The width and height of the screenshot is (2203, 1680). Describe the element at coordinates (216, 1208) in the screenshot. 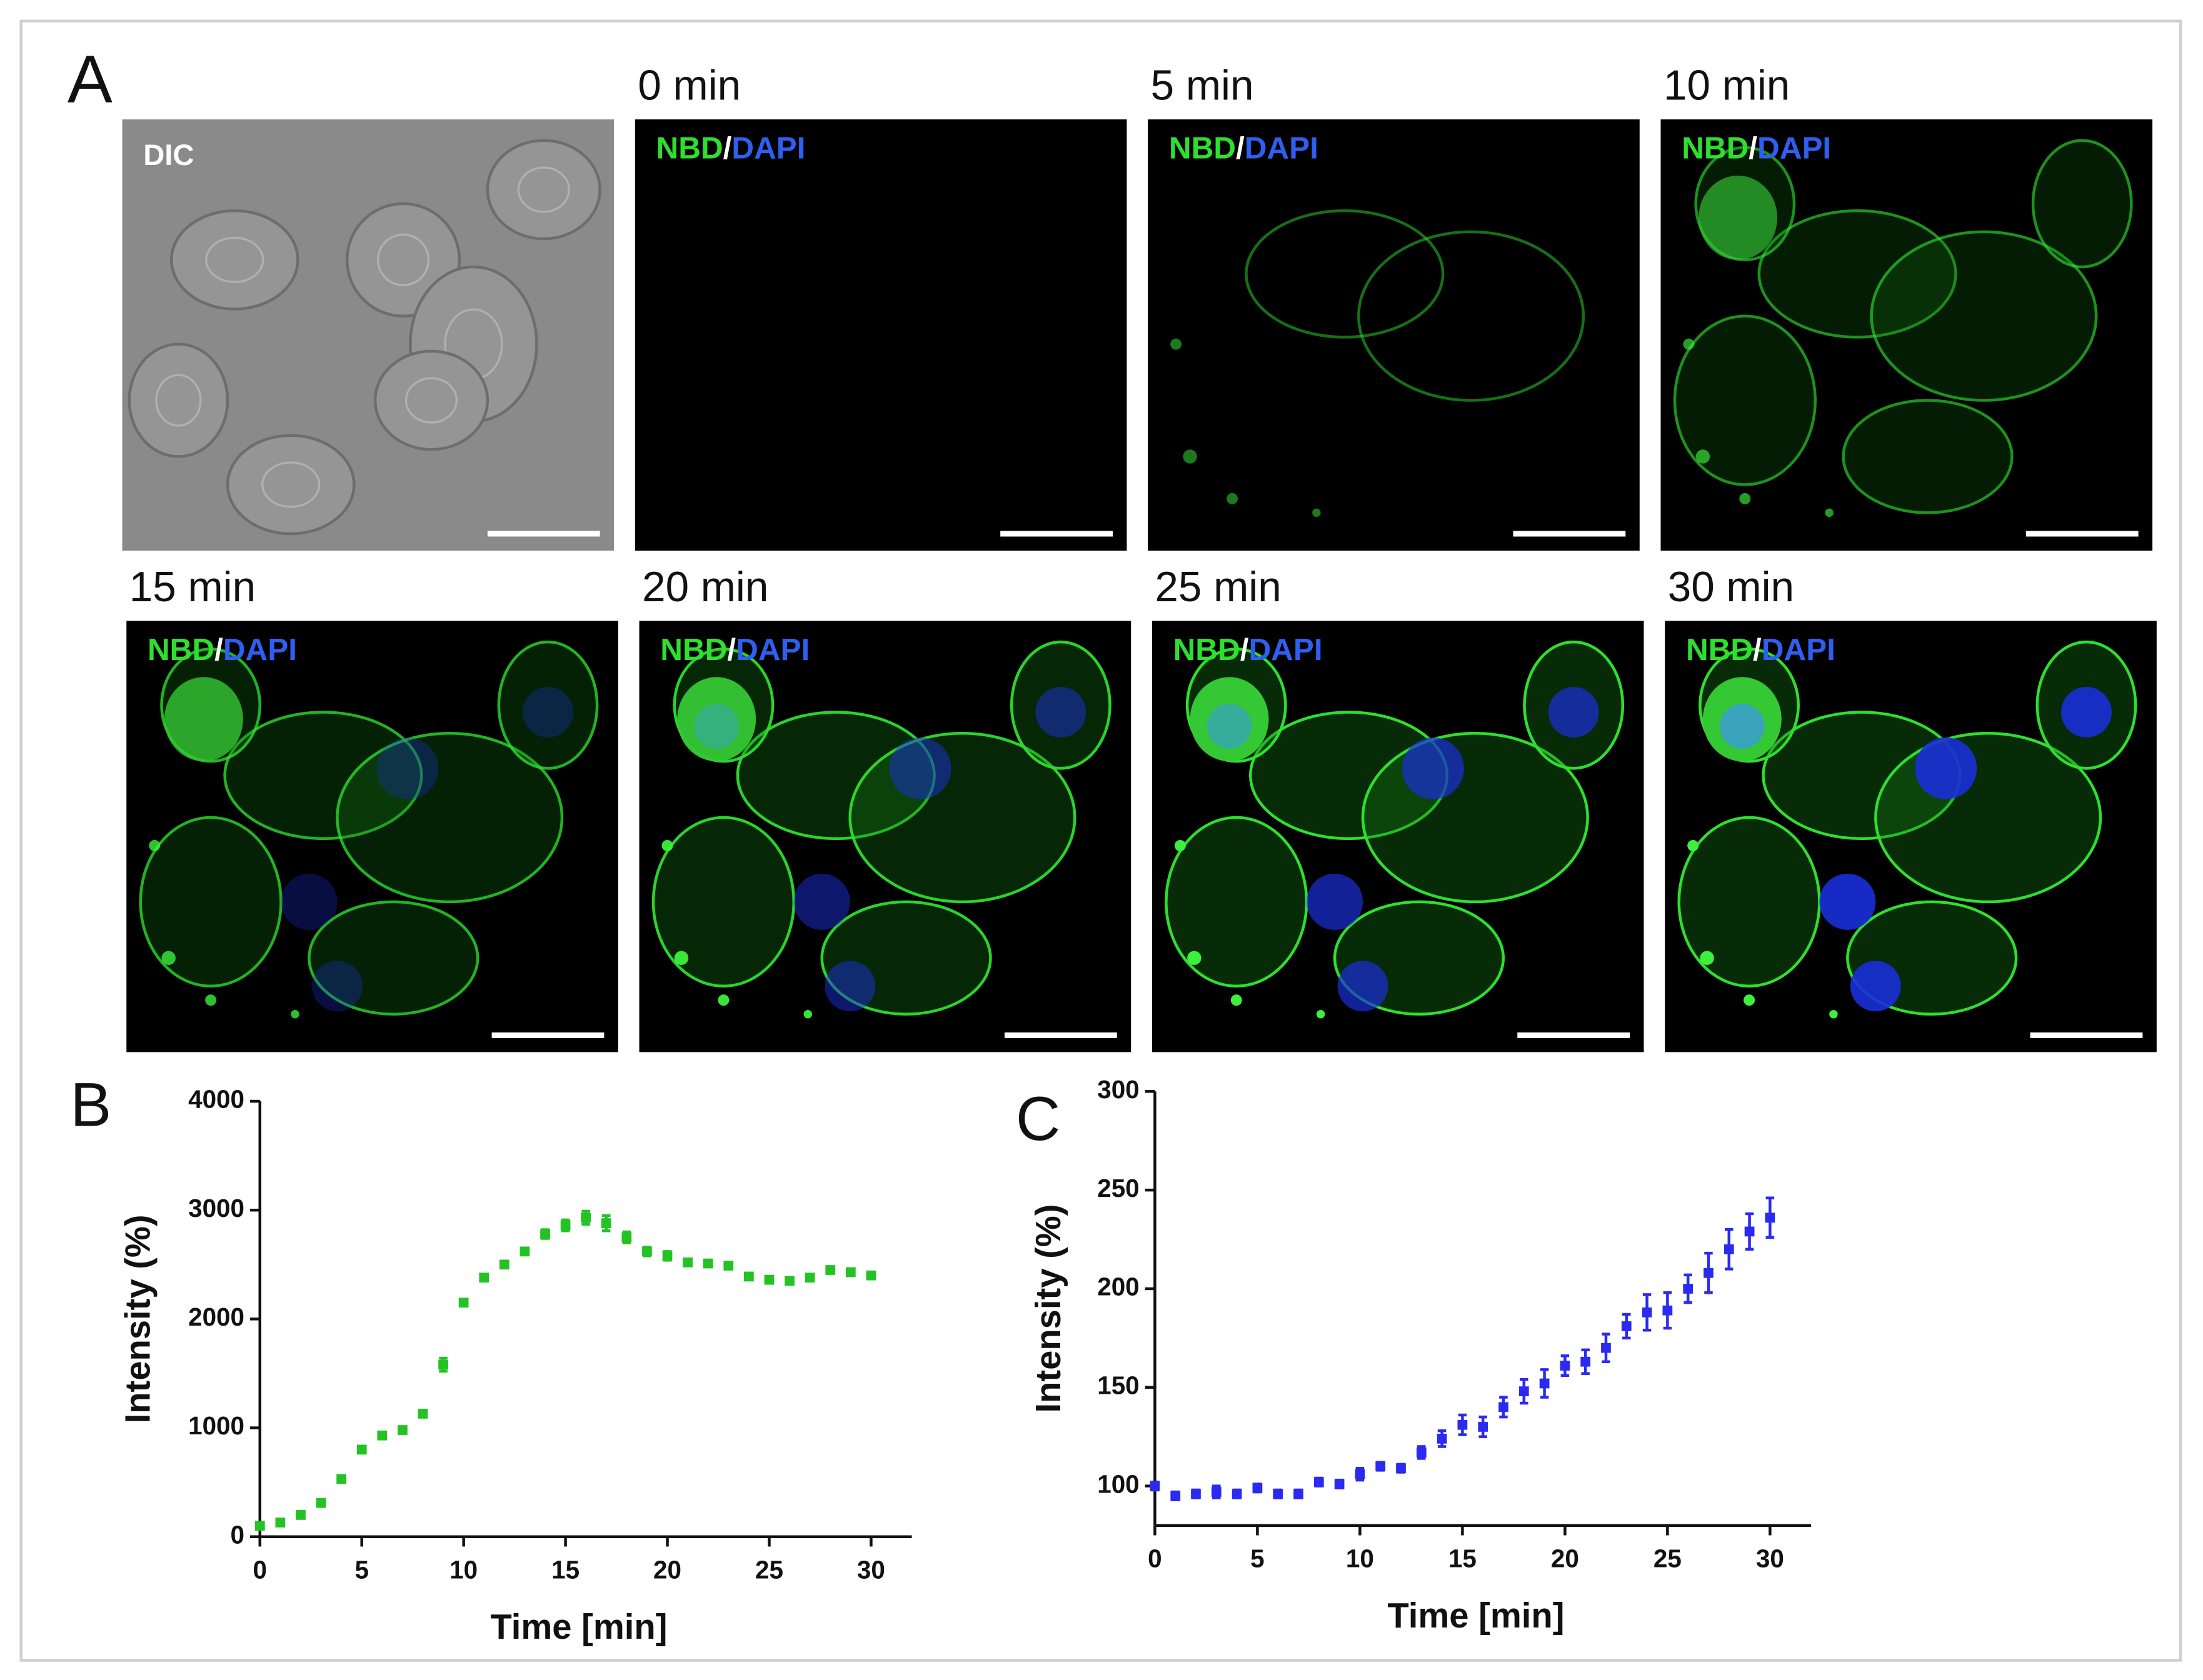

I see `y-tick-label: 3000` at that location.